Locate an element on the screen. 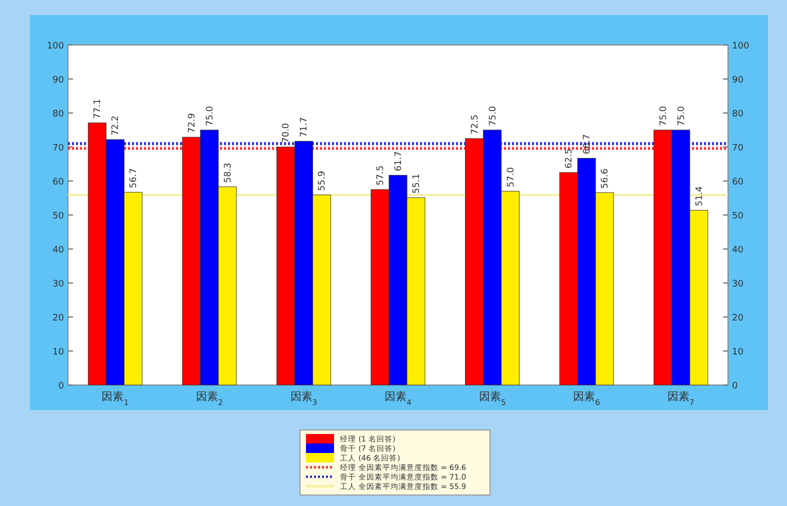  y2-tick-label: 70 is located at coordinates (738, 149).